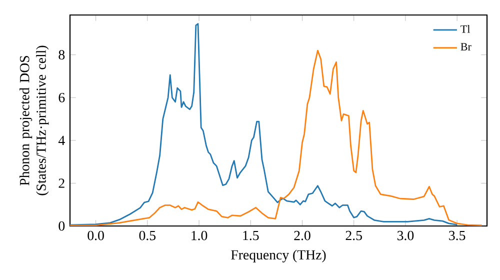 Image resolution: width=500 pixels, height=280 pixels. Describe the element at coordinates (251, 235) in the screenshot. I see `x-tick-label: 1.5` at that location.